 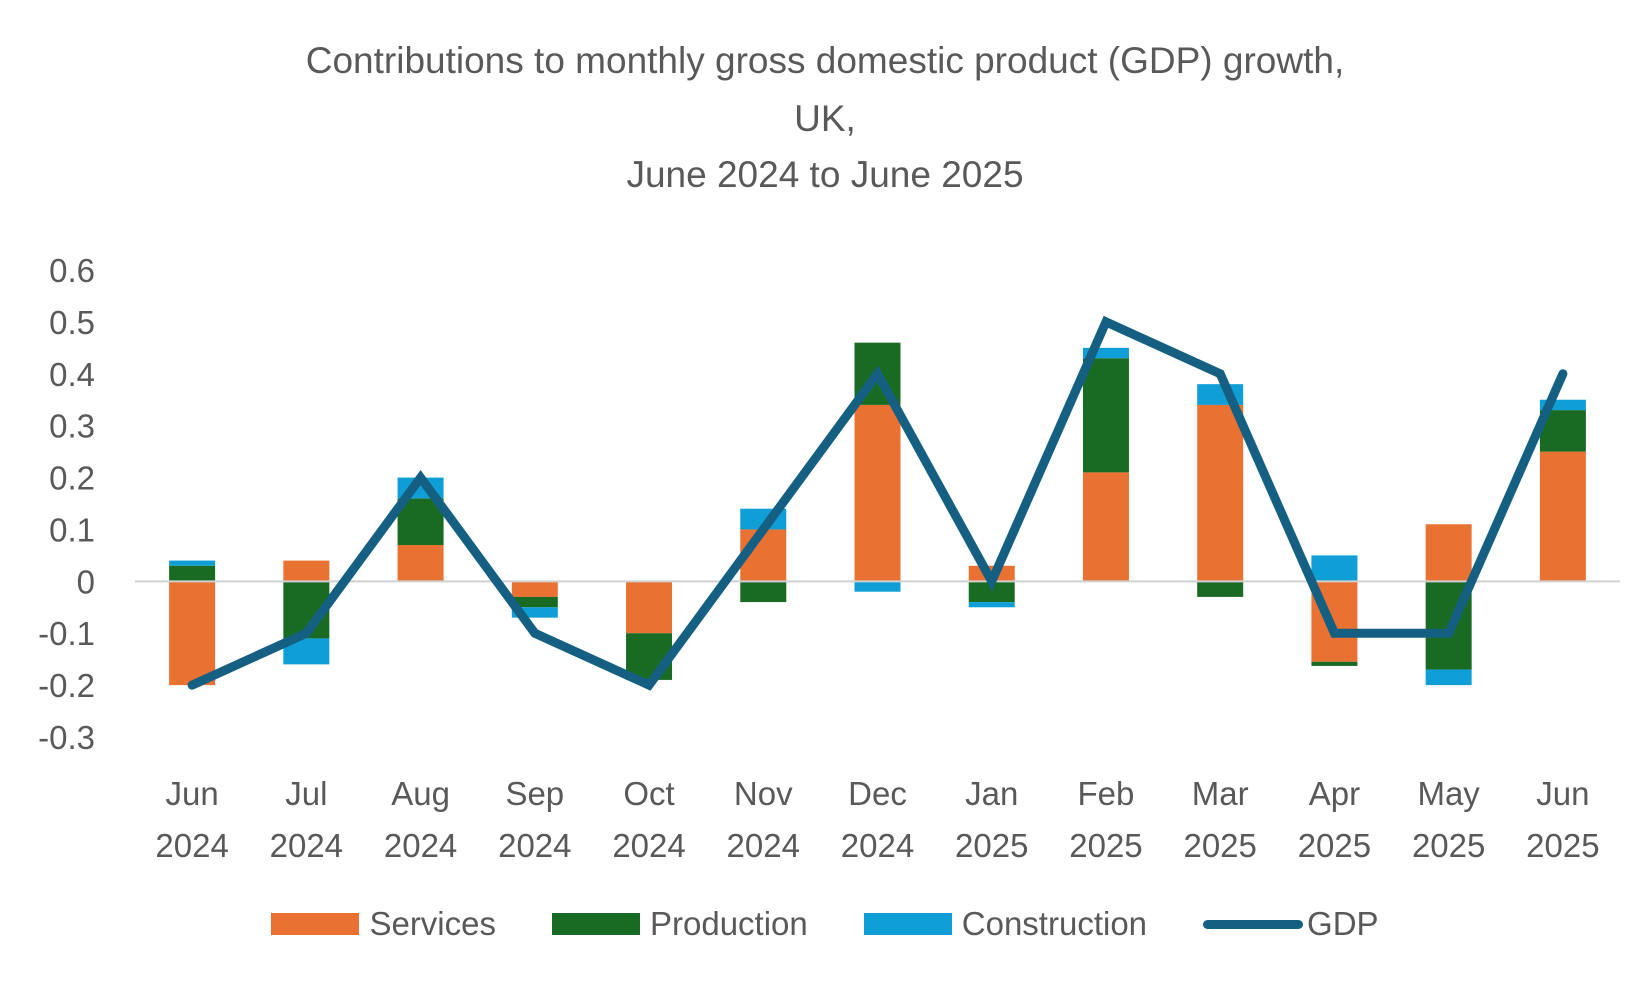 I want to click on legend-label-gdp: GDP, so click(x=1343, y=923).